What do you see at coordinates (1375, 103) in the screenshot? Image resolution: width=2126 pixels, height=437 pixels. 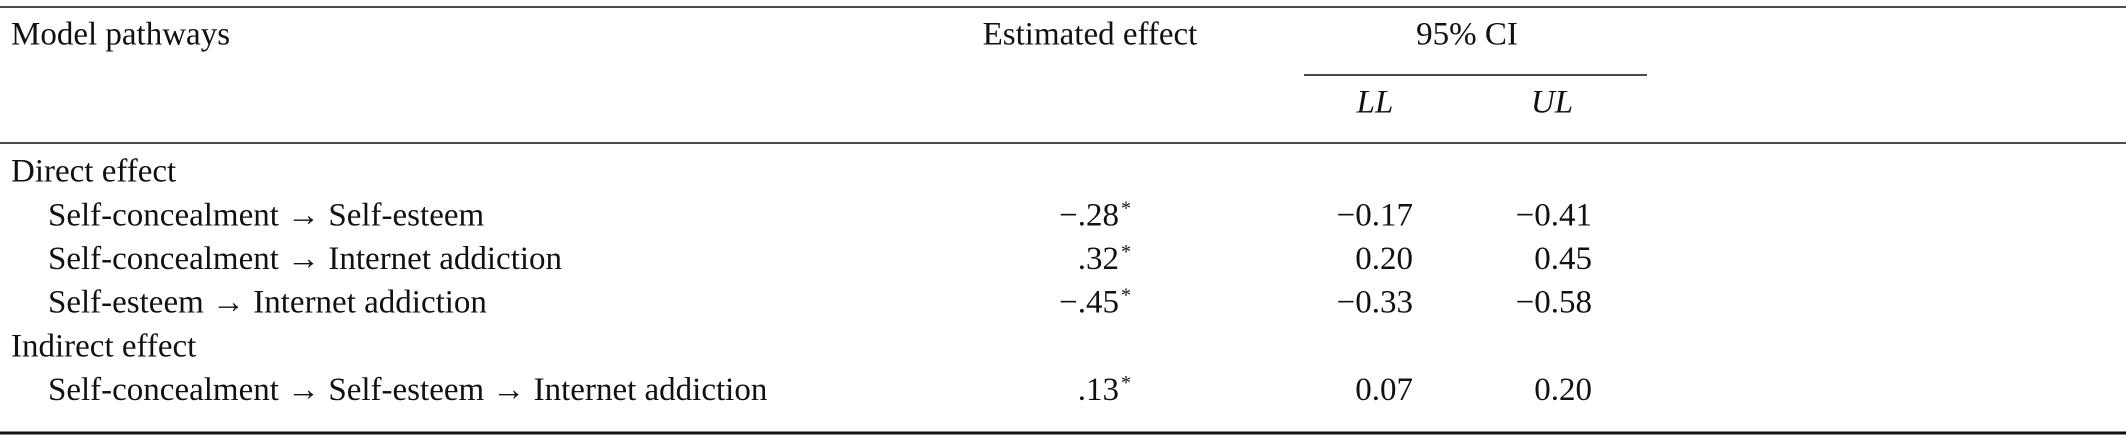 I see `header-ll: LL` at bounding box center [1375, 103].